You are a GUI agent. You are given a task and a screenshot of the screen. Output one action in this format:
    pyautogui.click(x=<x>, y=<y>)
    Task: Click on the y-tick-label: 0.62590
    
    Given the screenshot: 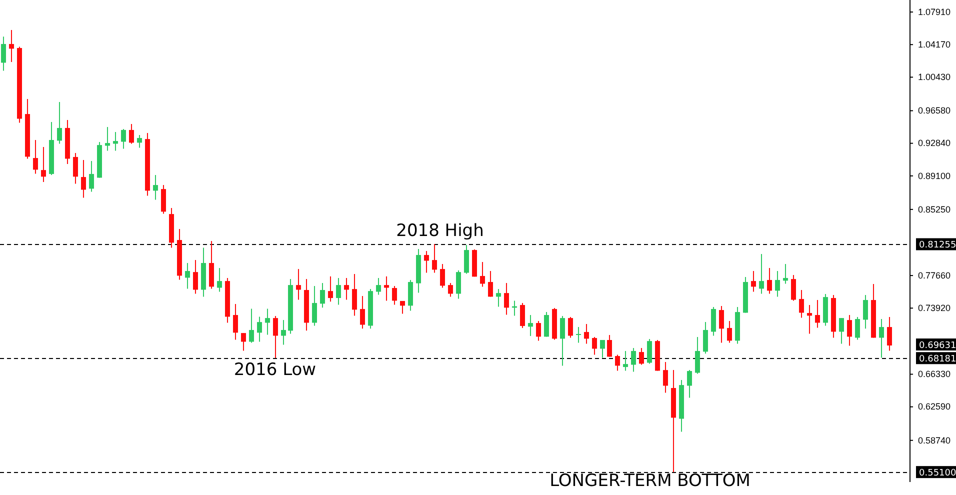 What is the action you would take?
    pyautogui.click(x=934, y=407)
    